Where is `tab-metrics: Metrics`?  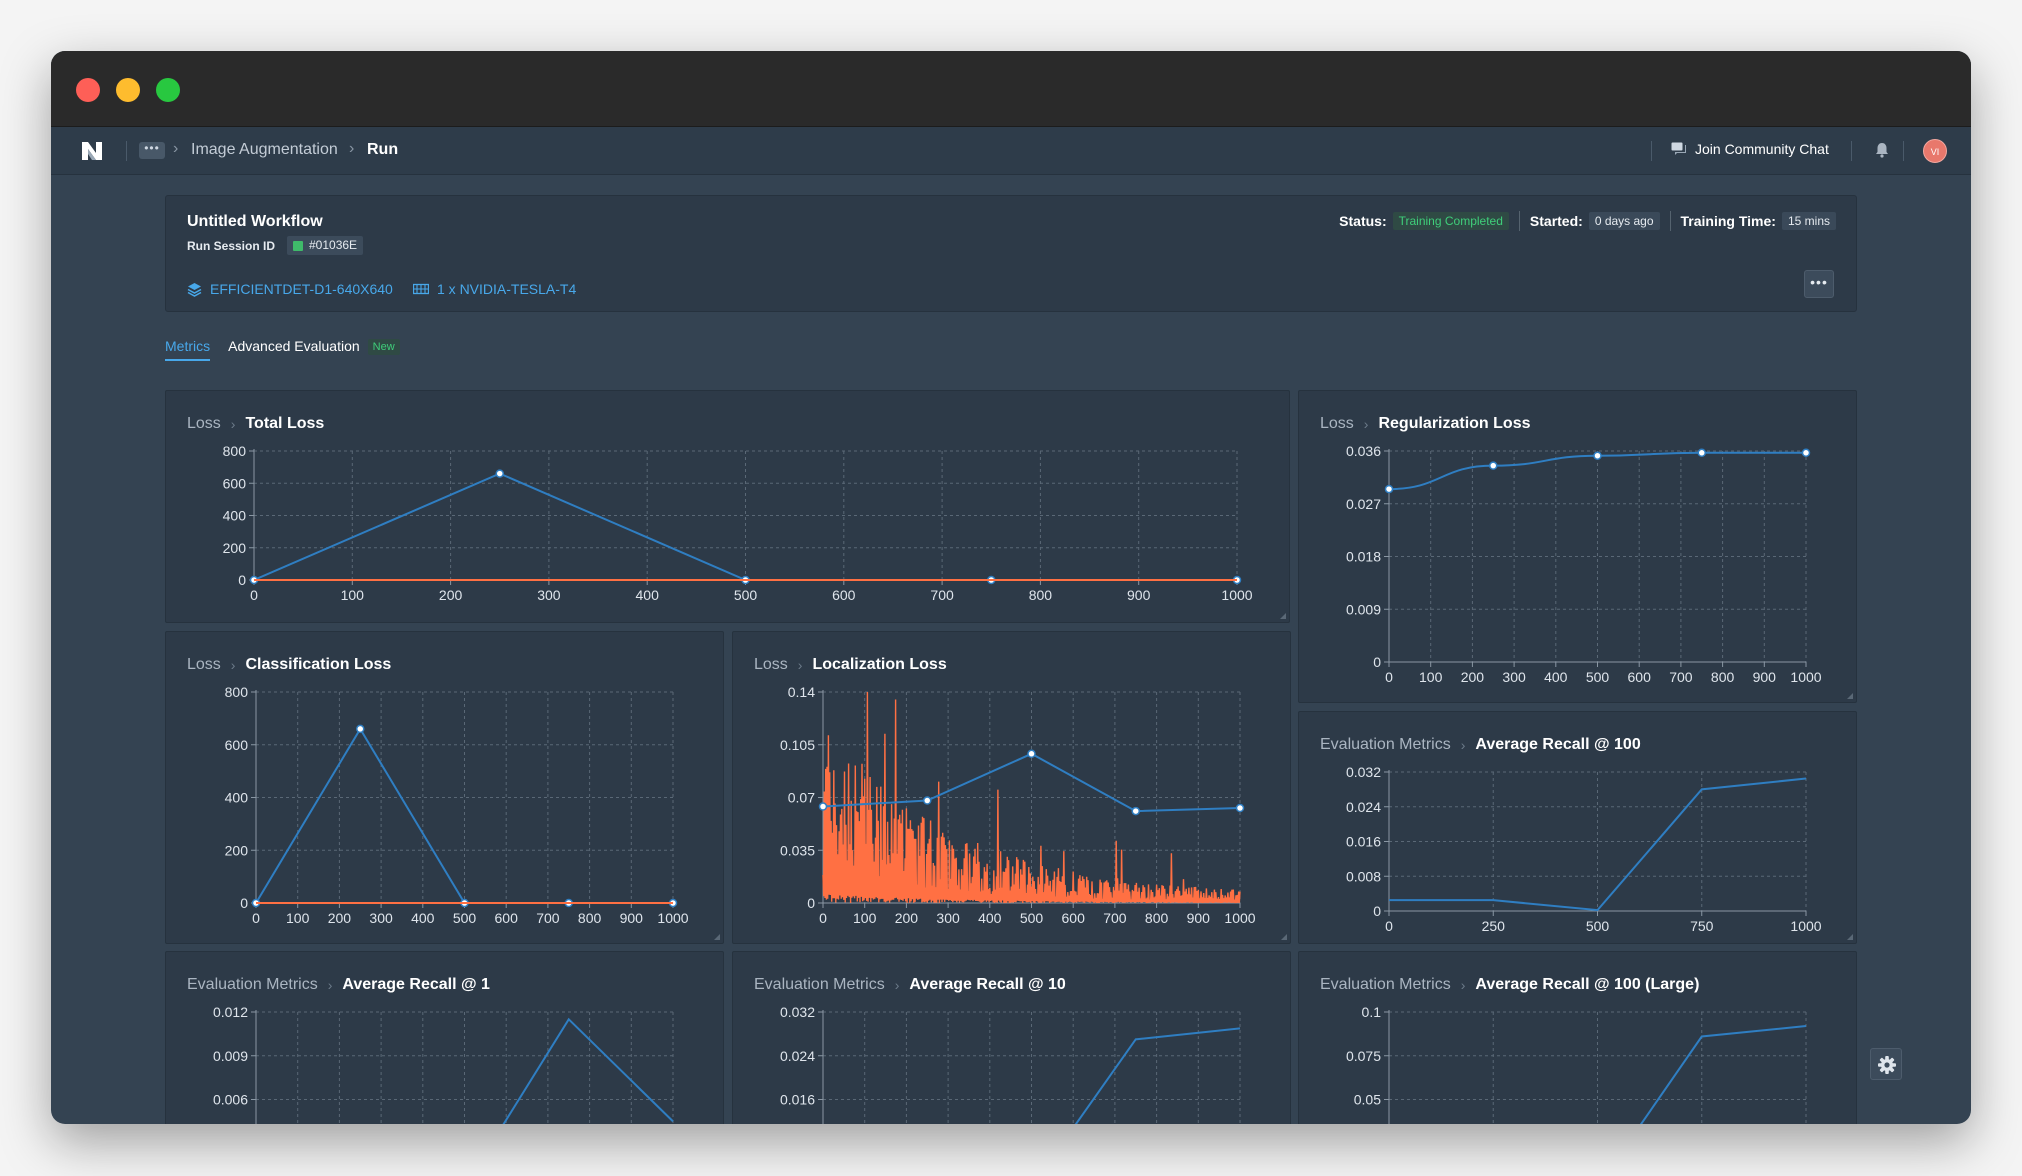 tab-metrics: Metrics is located at coordinates (188, 349).